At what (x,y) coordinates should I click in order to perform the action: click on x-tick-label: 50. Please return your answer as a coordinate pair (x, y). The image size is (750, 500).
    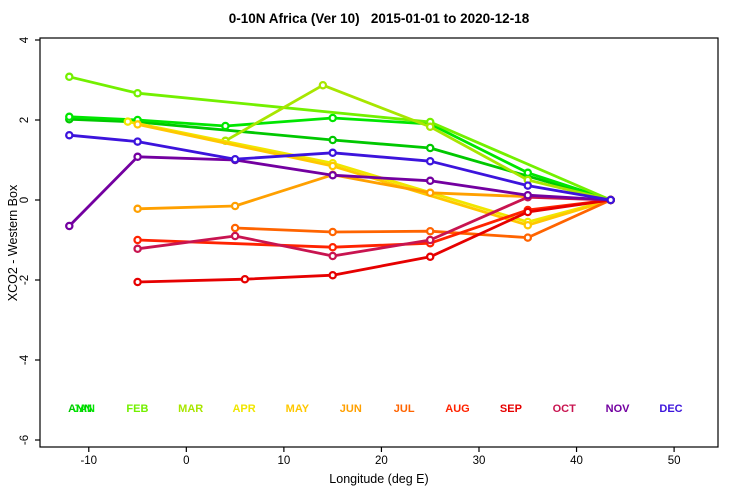
    Looking at the image, I should click on (674, 461).